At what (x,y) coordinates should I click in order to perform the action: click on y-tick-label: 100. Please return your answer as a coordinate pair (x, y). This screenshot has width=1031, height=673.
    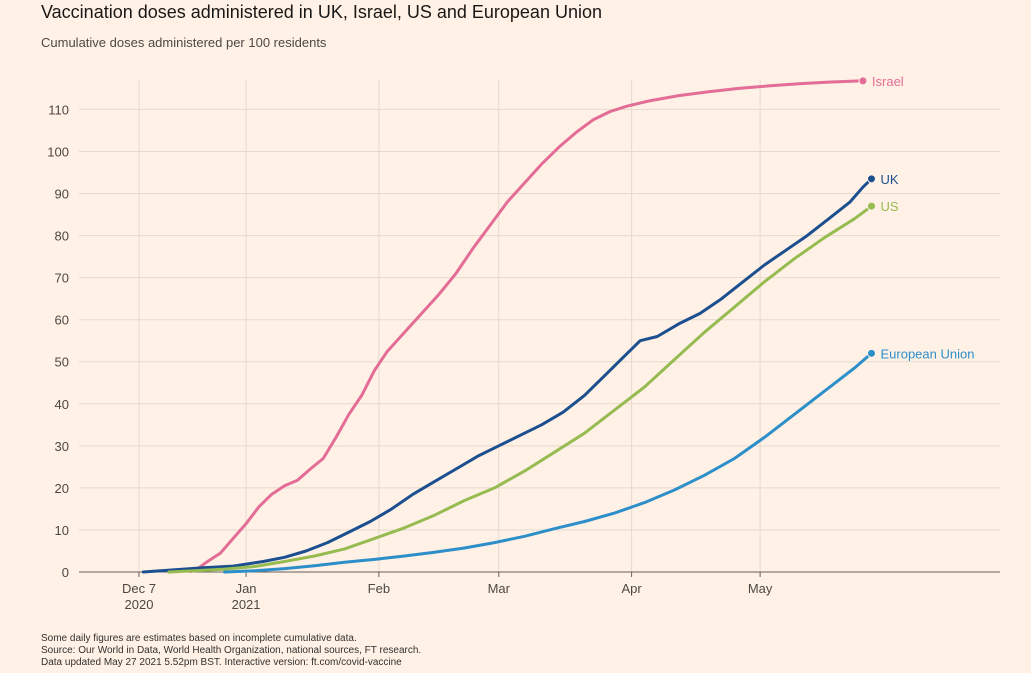
    Looking at the image, I should click on (58, 151).